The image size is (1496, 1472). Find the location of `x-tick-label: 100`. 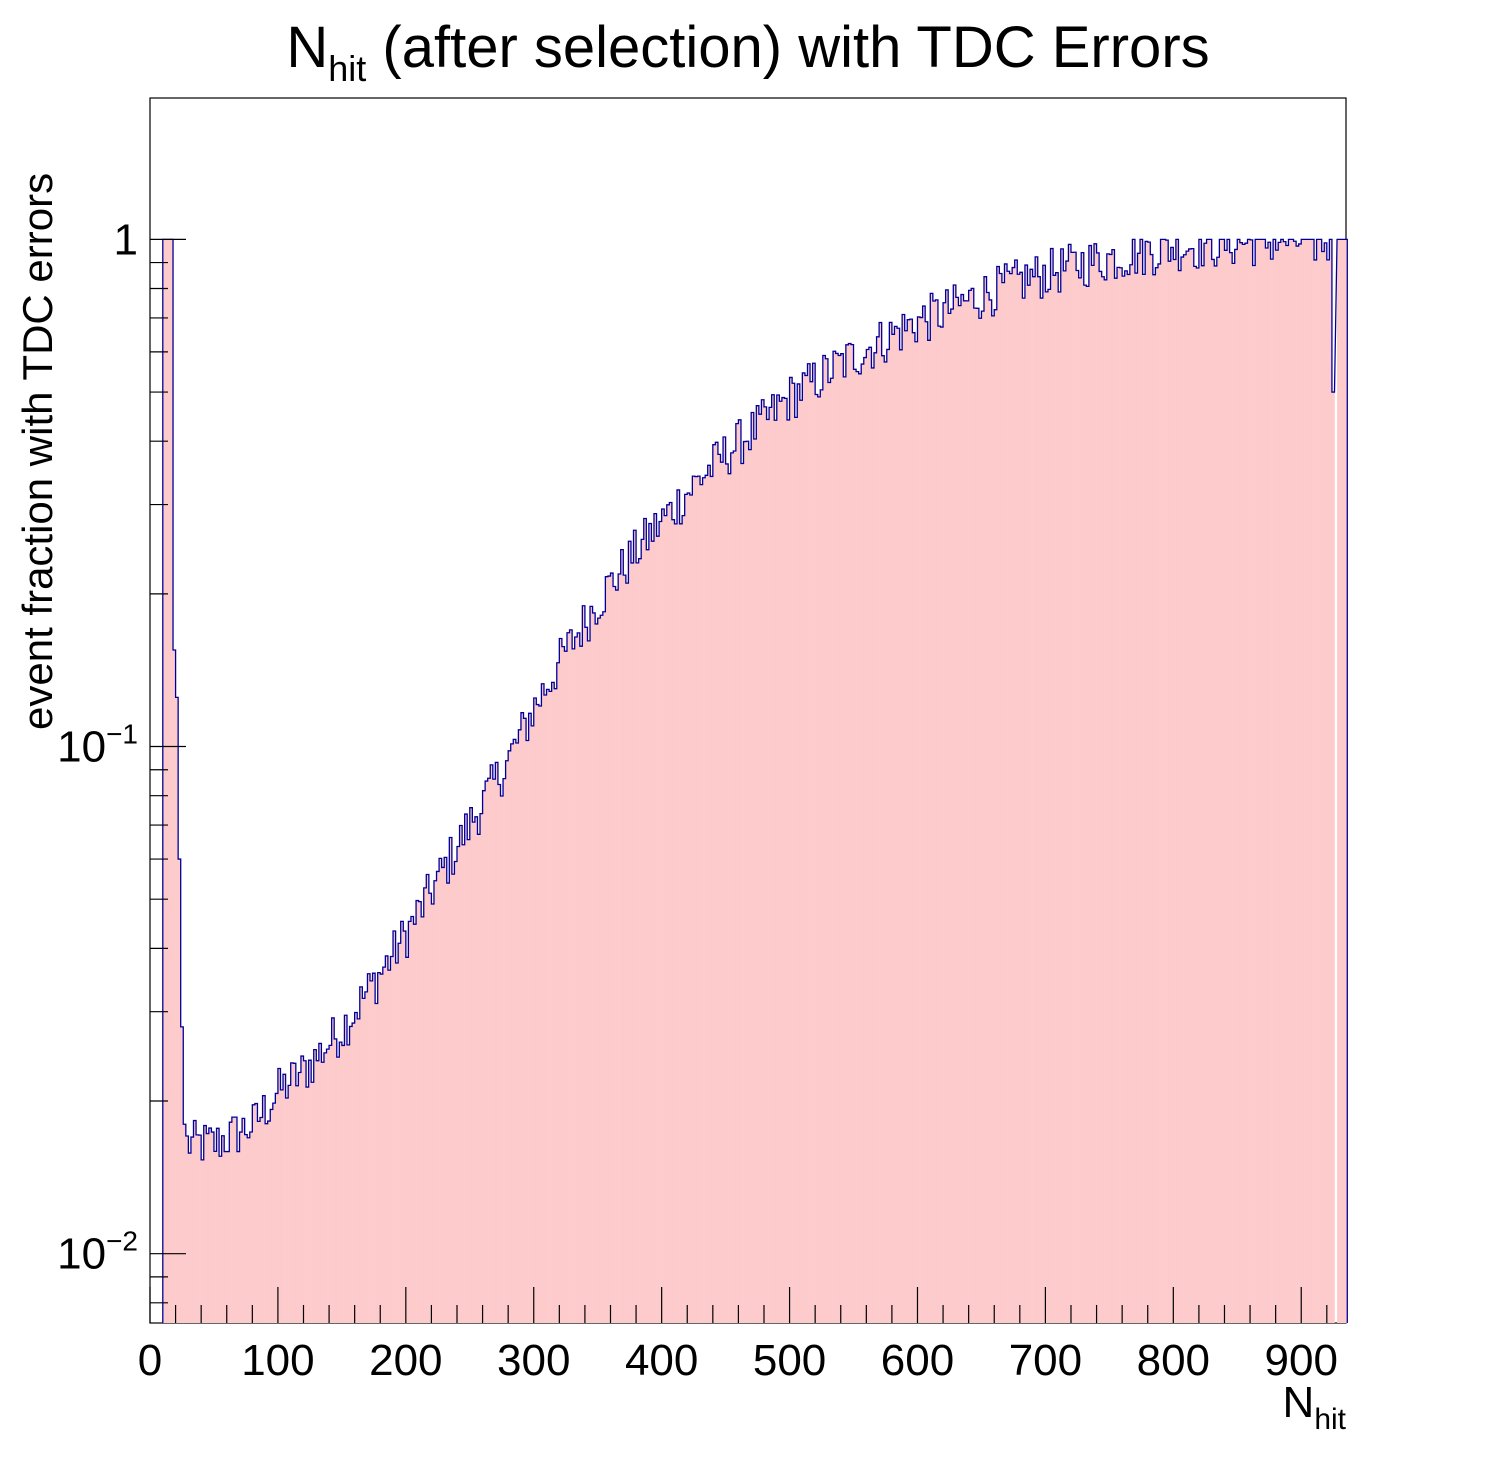

x-tick-label: 100 is located at coordinates (277, 1360).